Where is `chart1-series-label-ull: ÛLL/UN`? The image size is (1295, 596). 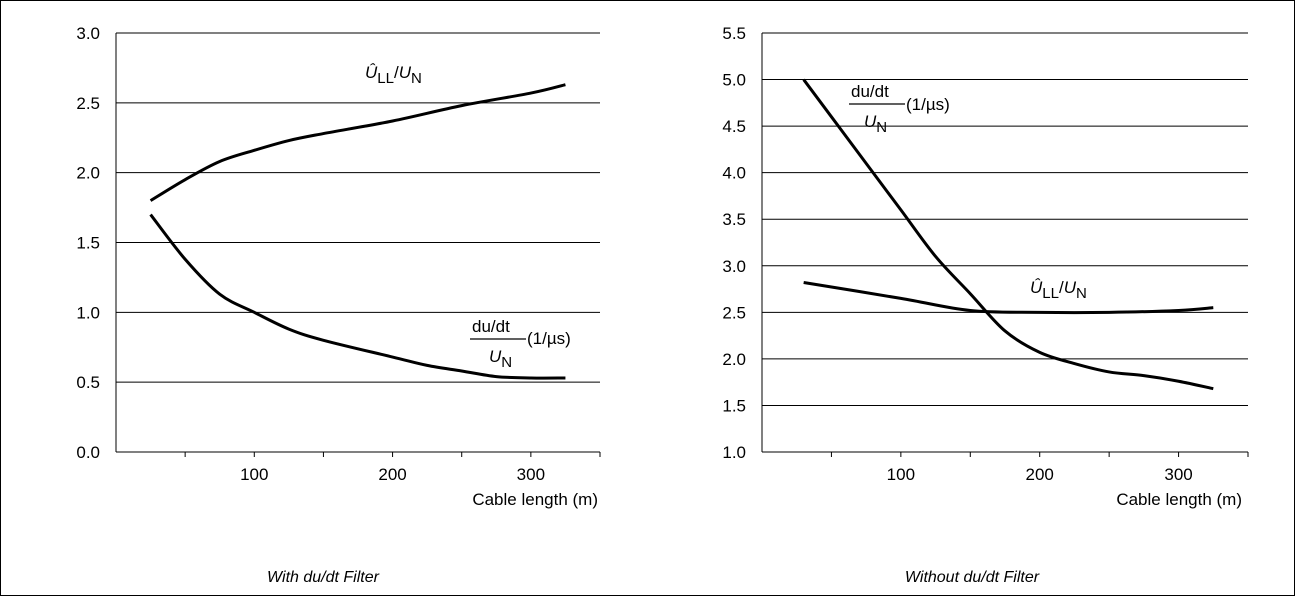 chart1-series-label-ull: ÛLL/UN is located at coordinates (1058, 290).